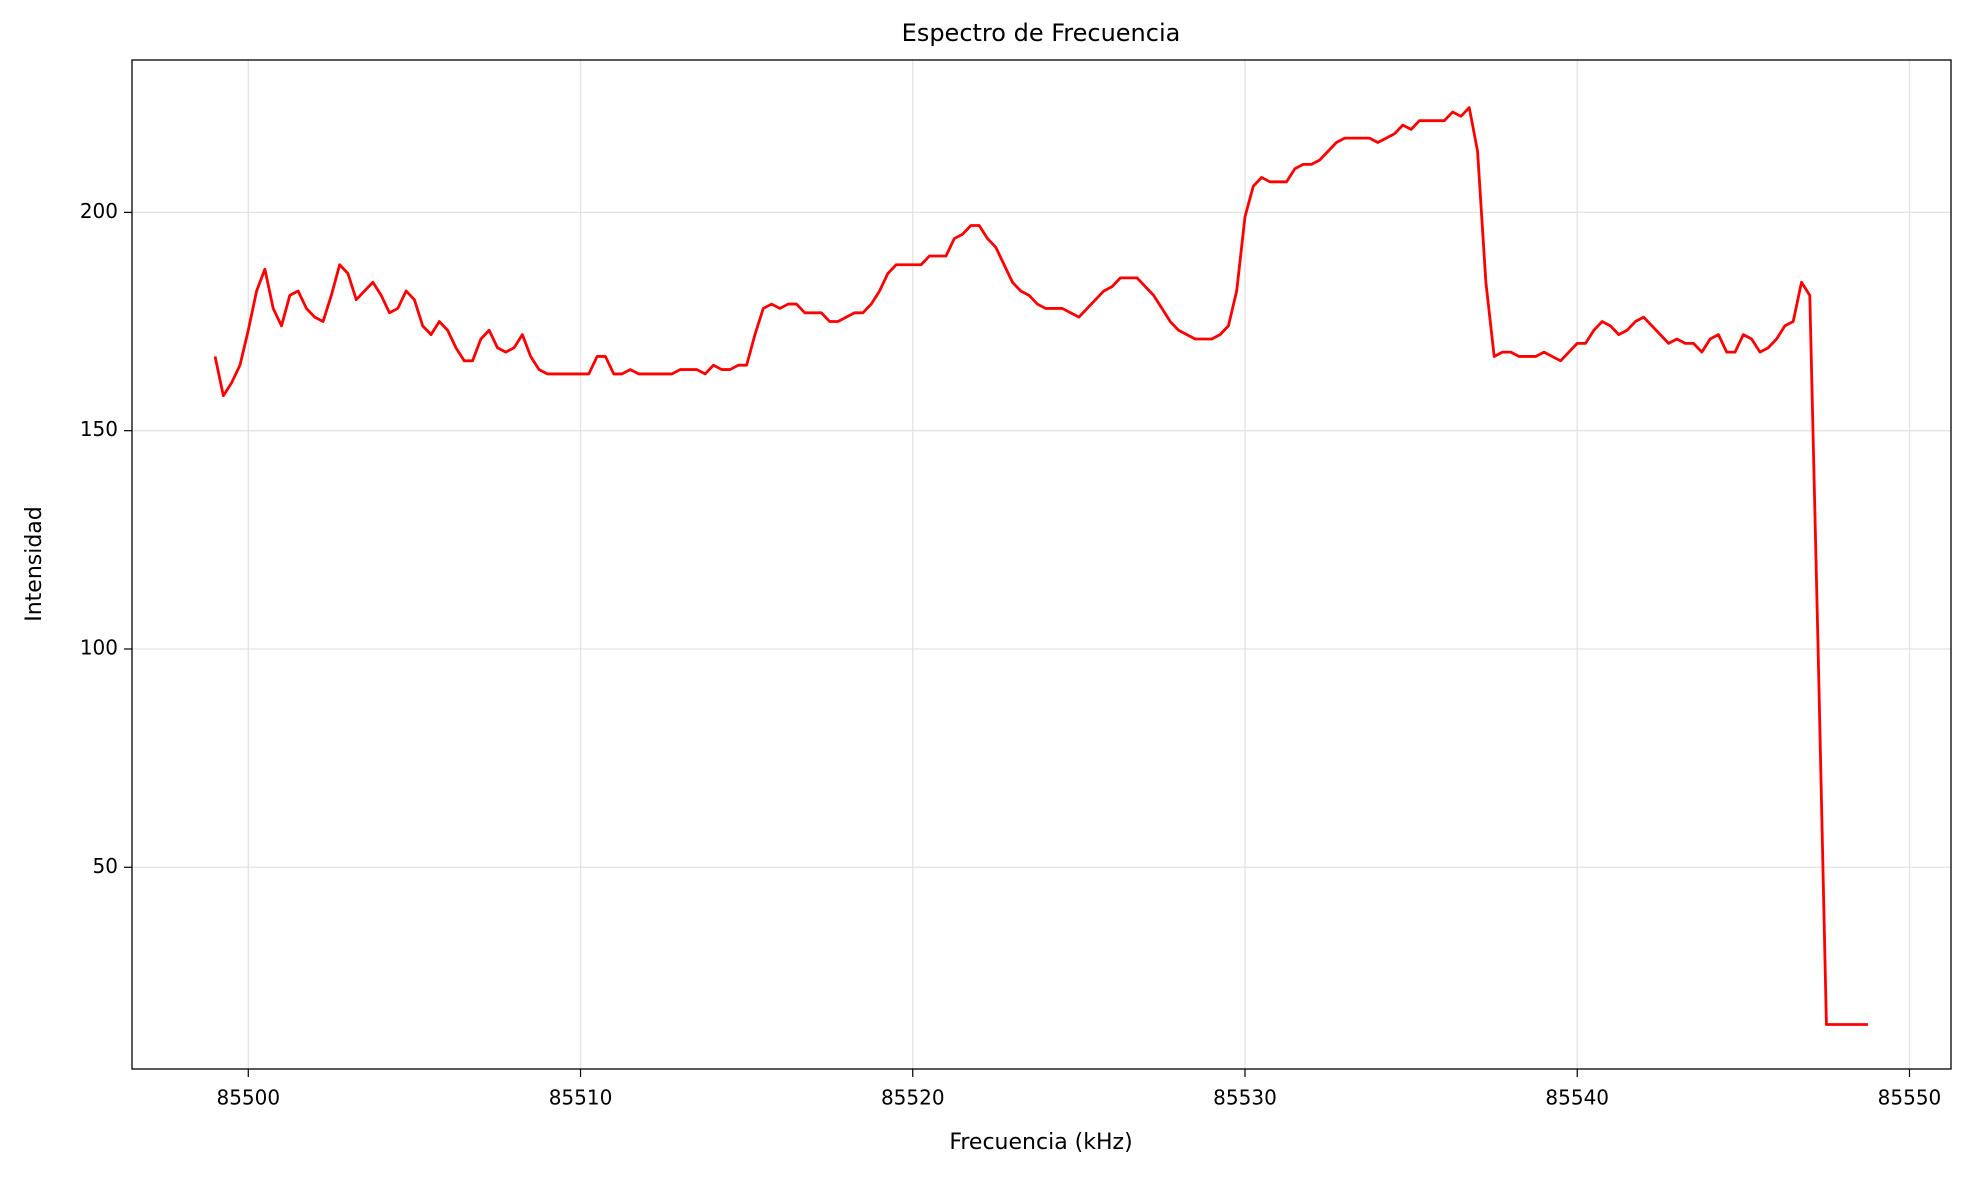 This screenshot has height=1177, width=1974. What do you see at coordinates (1245, 1098) in the screenshot?
I see `x-tick-label: 85530` at bounding box center [1245, 1098].